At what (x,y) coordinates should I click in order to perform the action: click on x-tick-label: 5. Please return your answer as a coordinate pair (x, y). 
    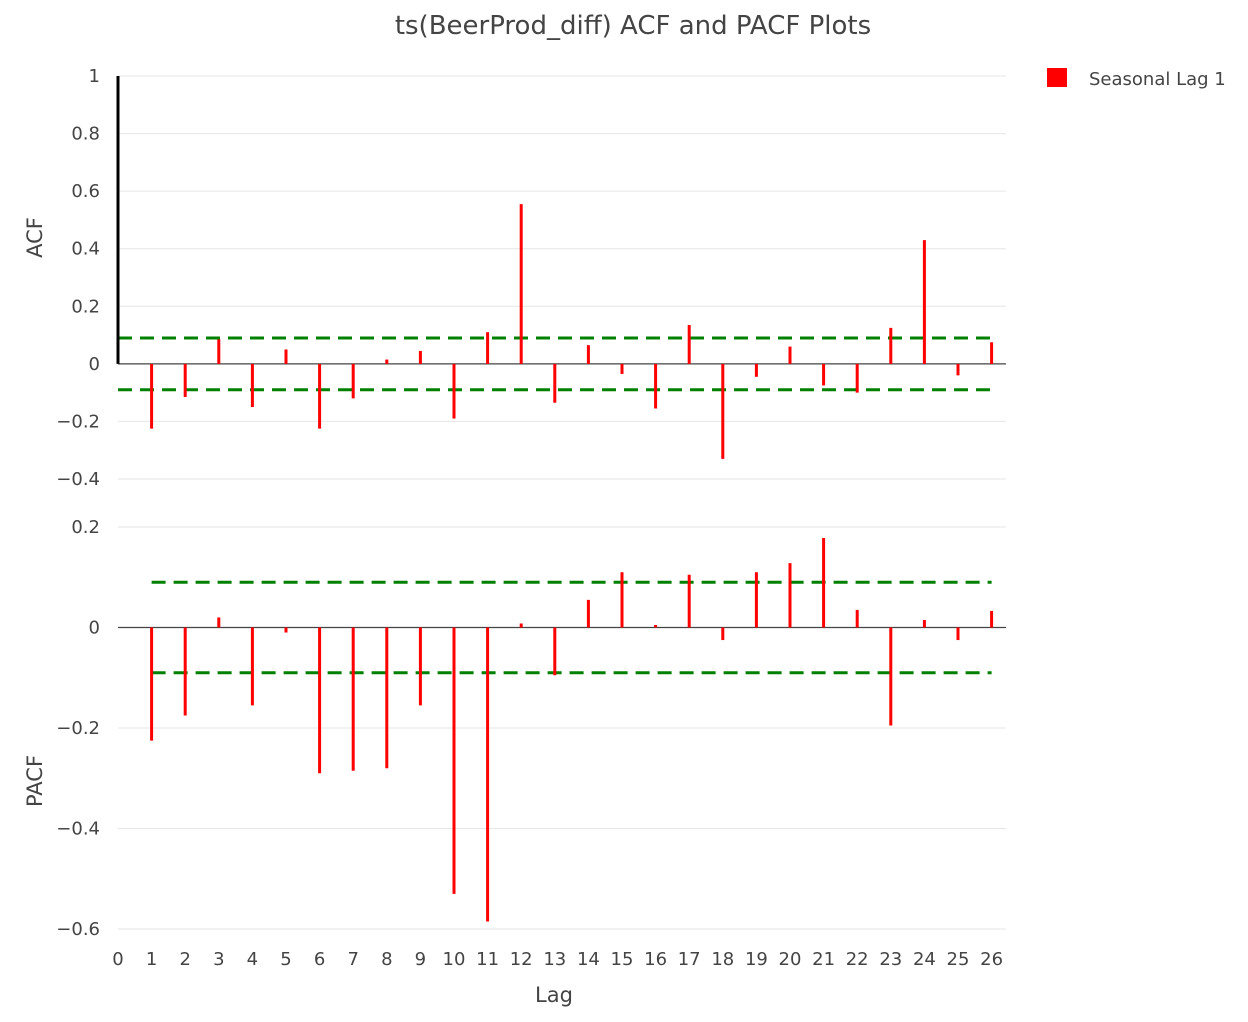
    Looking at the image, I should click on (285, 959).